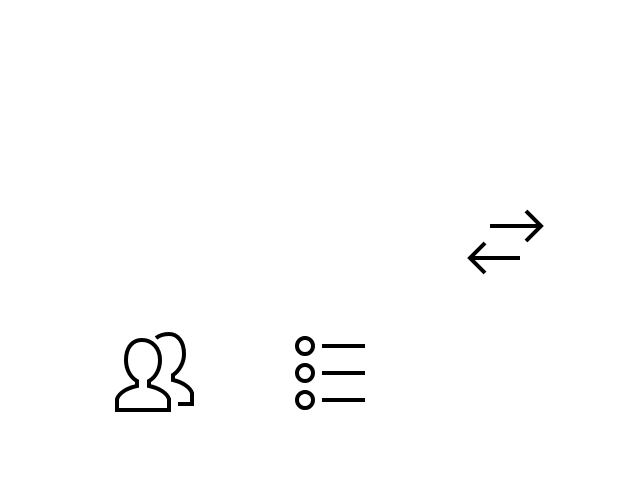  I want to click on list-icon, so click(330, 373).